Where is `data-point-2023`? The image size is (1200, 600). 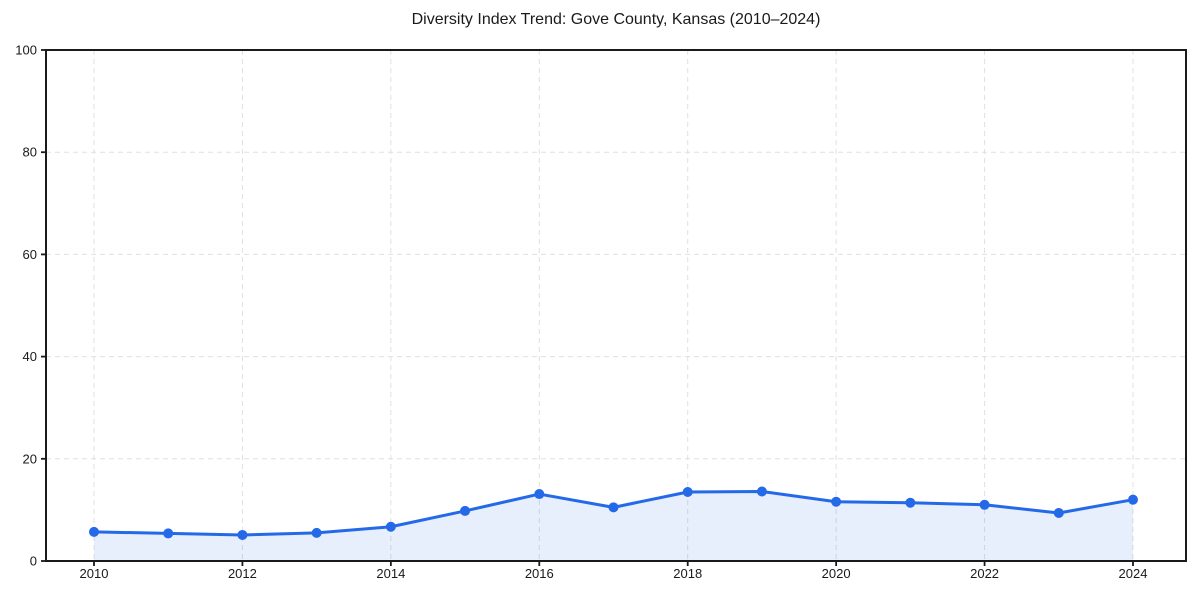
data-point-2023 is located at coordinates (1058, 512).